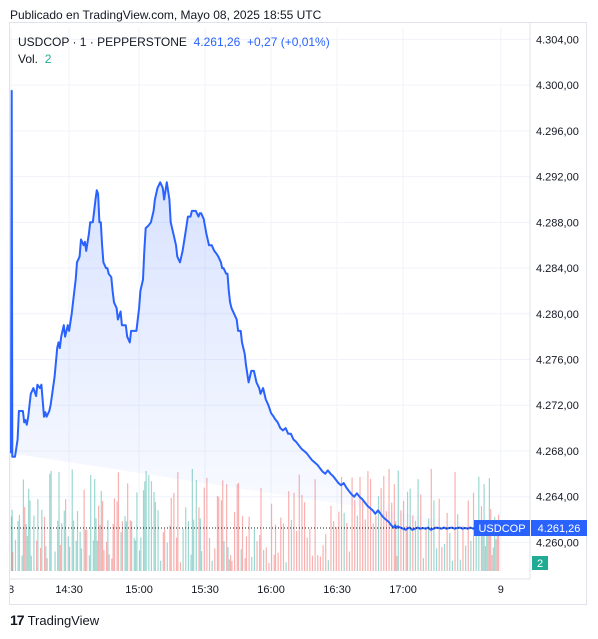 The image size is (598, 639). I want to click on y-tick-label: 4.304,00, so click(557, 40).